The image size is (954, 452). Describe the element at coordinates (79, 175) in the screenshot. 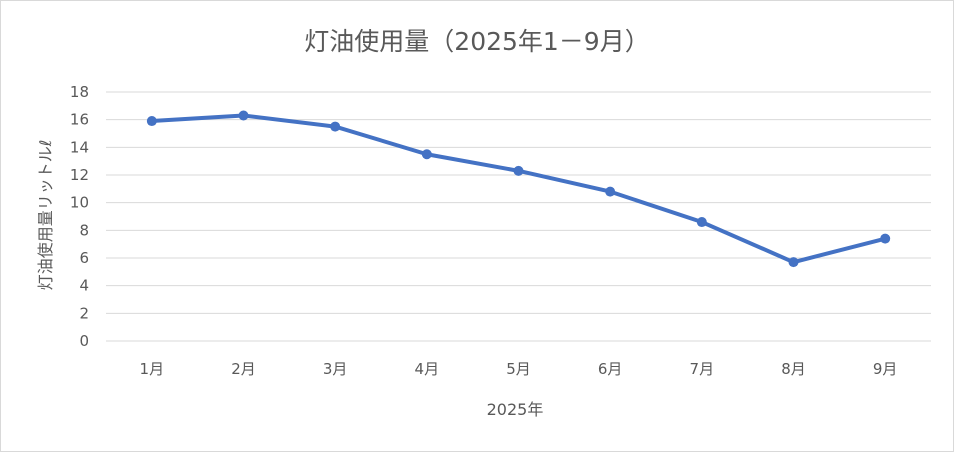

I see `y-tick-label: 12` at that location.